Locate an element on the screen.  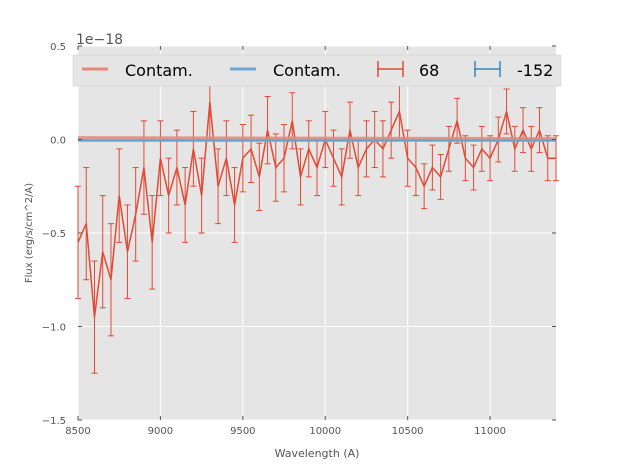
x-tick-label: 9500 is located at coordinates (242, 431).